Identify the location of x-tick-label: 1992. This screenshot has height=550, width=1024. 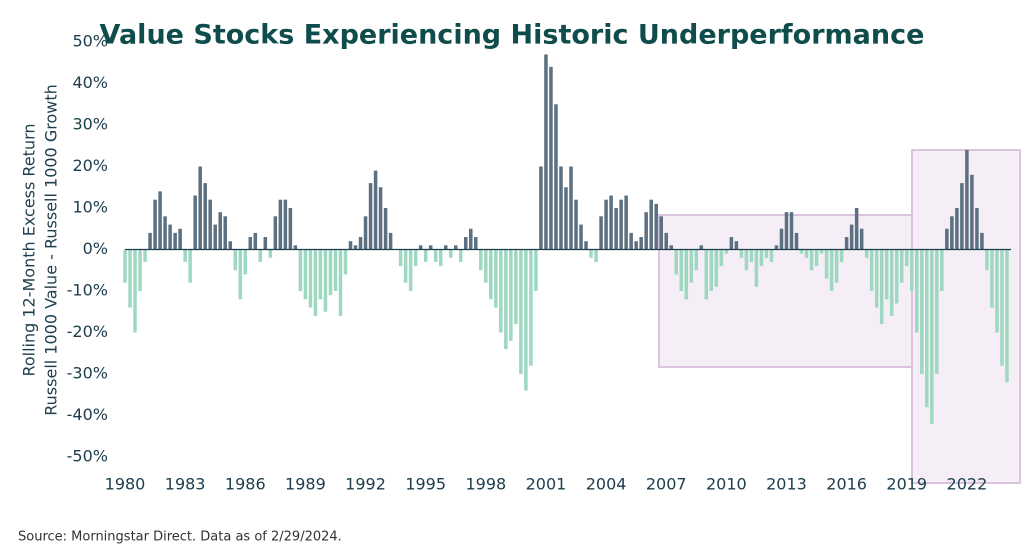
(365, 484).